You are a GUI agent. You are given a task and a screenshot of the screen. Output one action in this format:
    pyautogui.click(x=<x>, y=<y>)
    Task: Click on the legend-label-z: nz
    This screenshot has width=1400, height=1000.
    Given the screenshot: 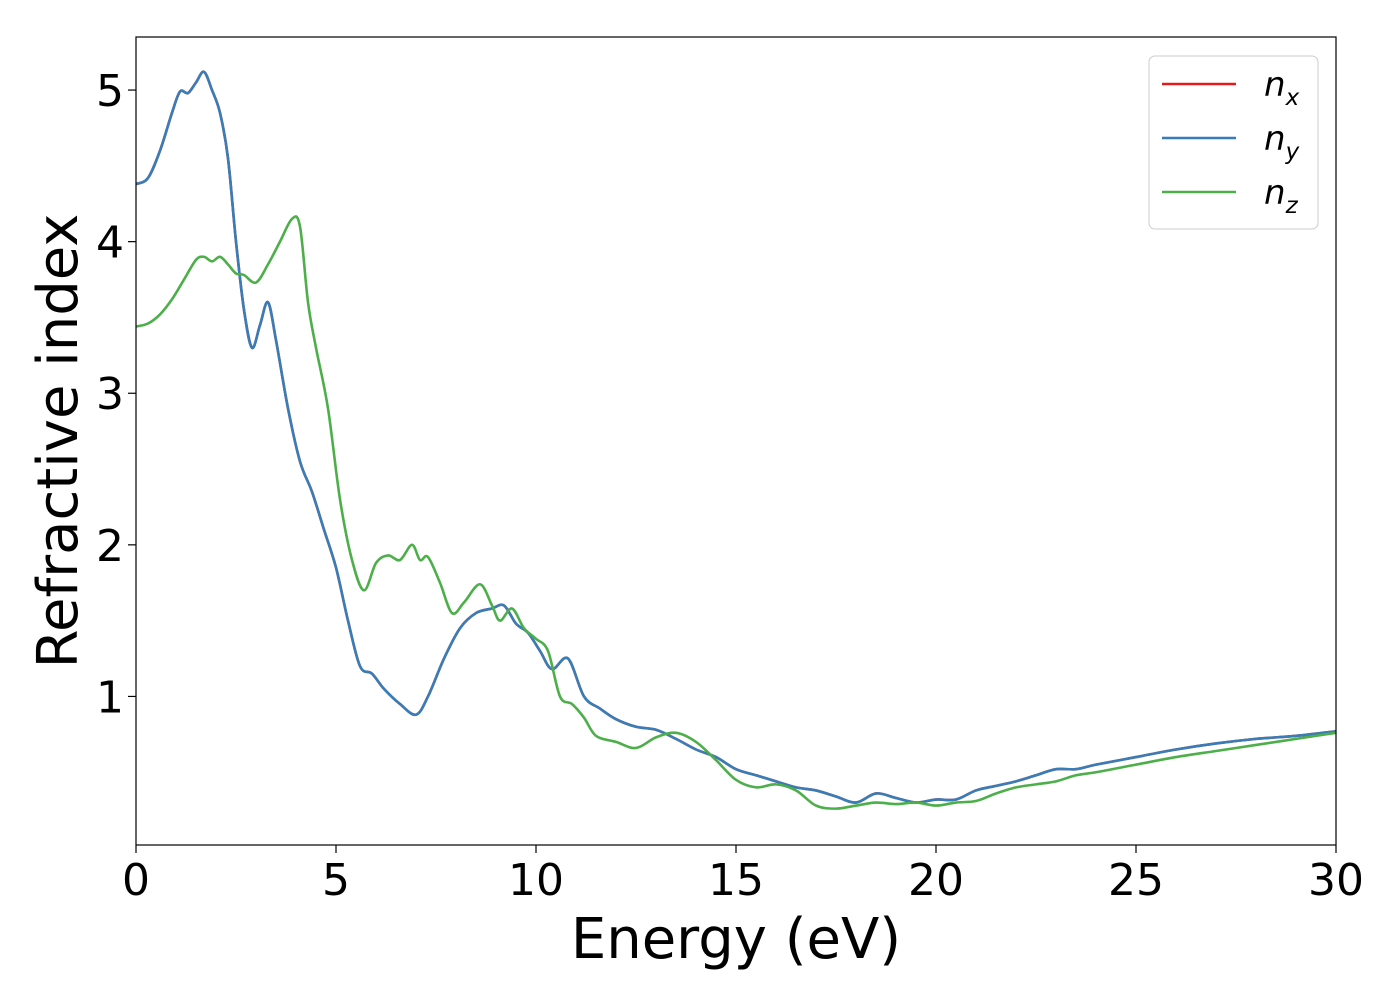 What is the action you would take?
    pyautogui.click(x=1281, y=196)
    